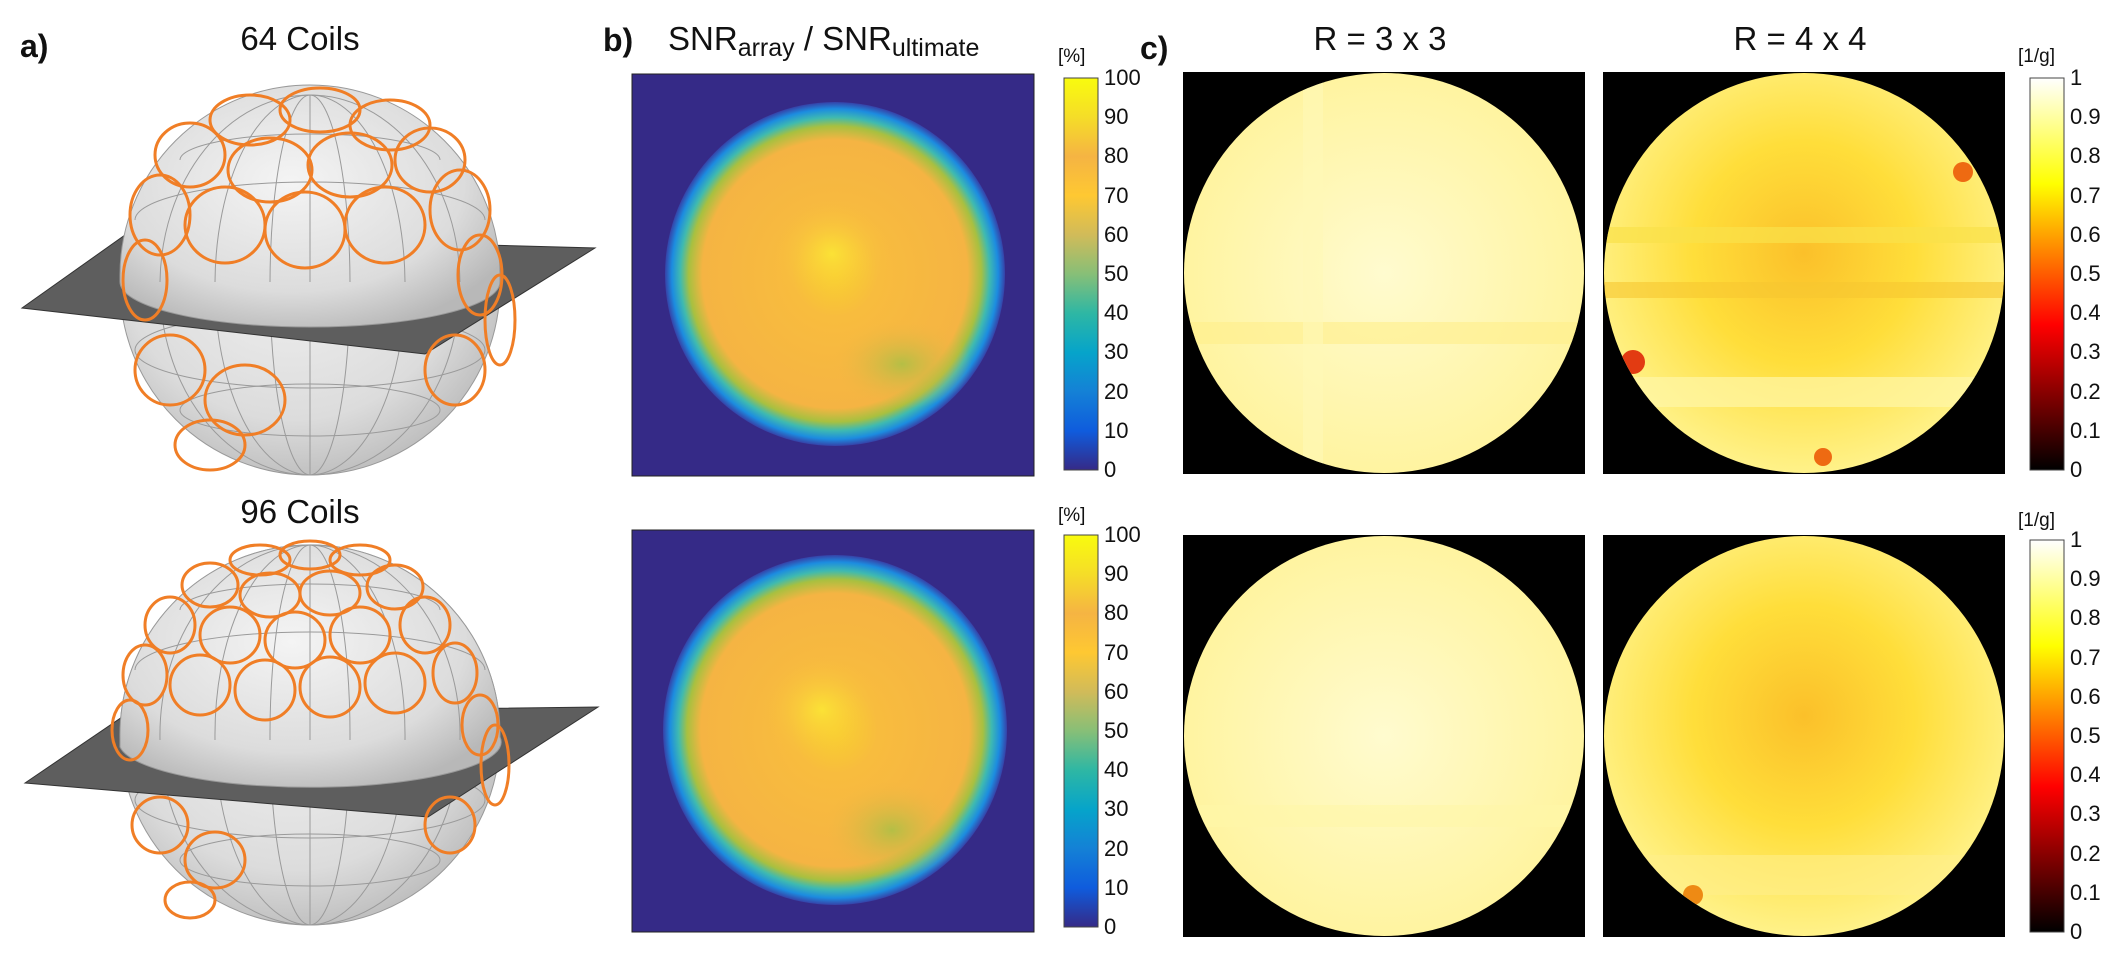  What do you see at coordinates (1804, 736) in the screenshot?
I see `gmap-96-r4x4` at bounding box center [1804, 736].